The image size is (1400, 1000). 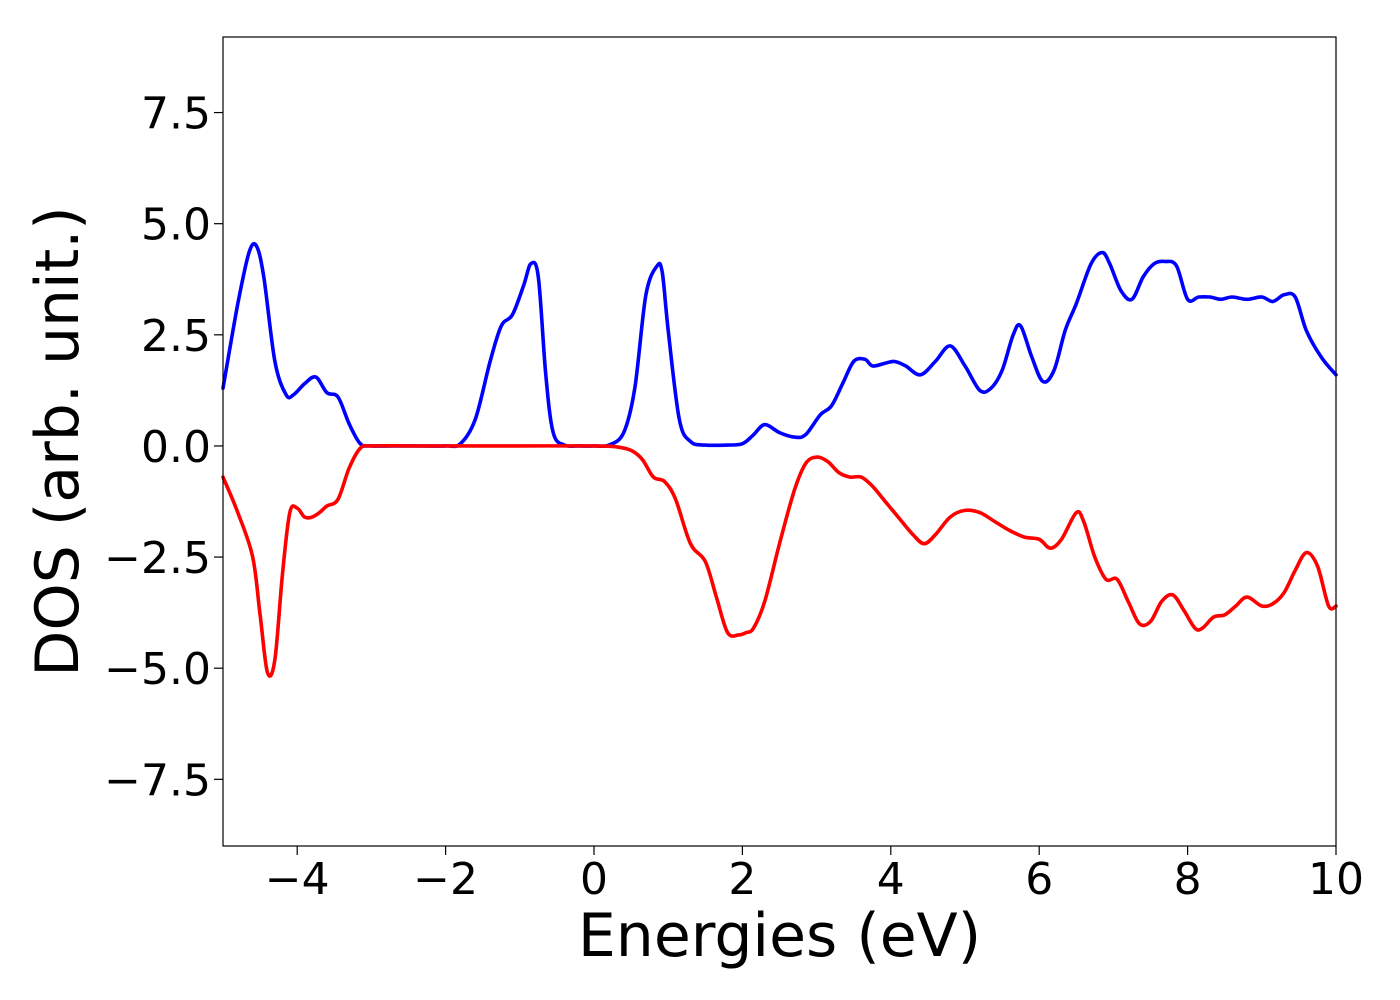 What do you see at coordinates (176, 336) in the screenshot?
I see `y-tick-label: 2.5` at bounding box center [176, 336].